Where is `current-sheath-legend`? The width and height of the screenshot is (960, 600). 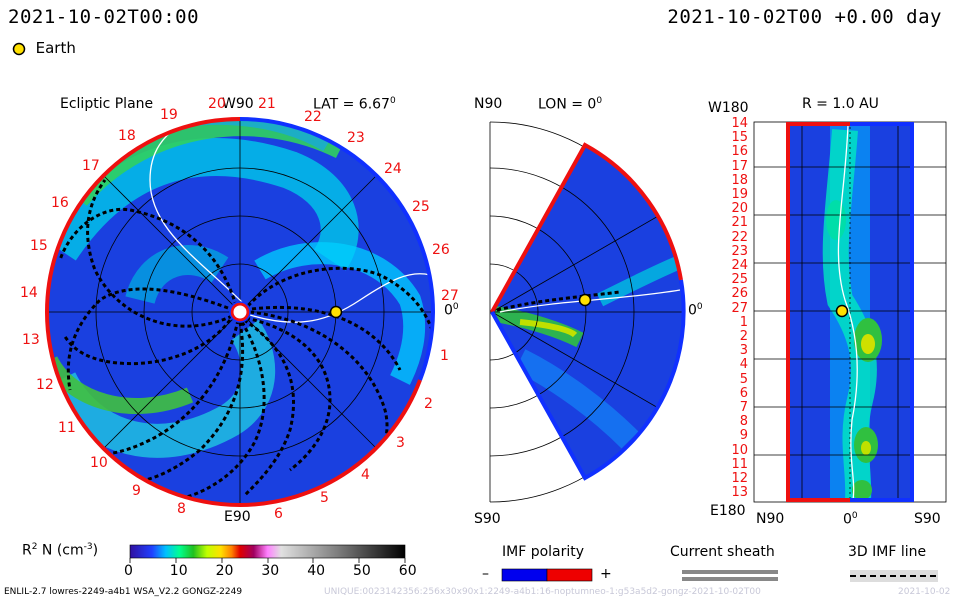
current-sheath-legend is located at coordinates (730, 575).